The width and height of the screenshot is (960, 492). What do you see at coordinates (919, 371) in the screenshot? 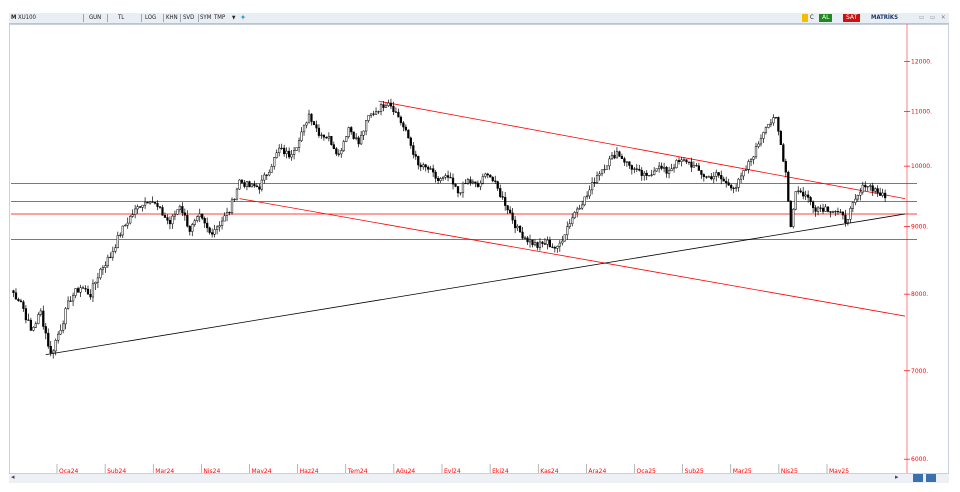
I see `y-tick-label: 7000.` at bounding box center [919, 371].